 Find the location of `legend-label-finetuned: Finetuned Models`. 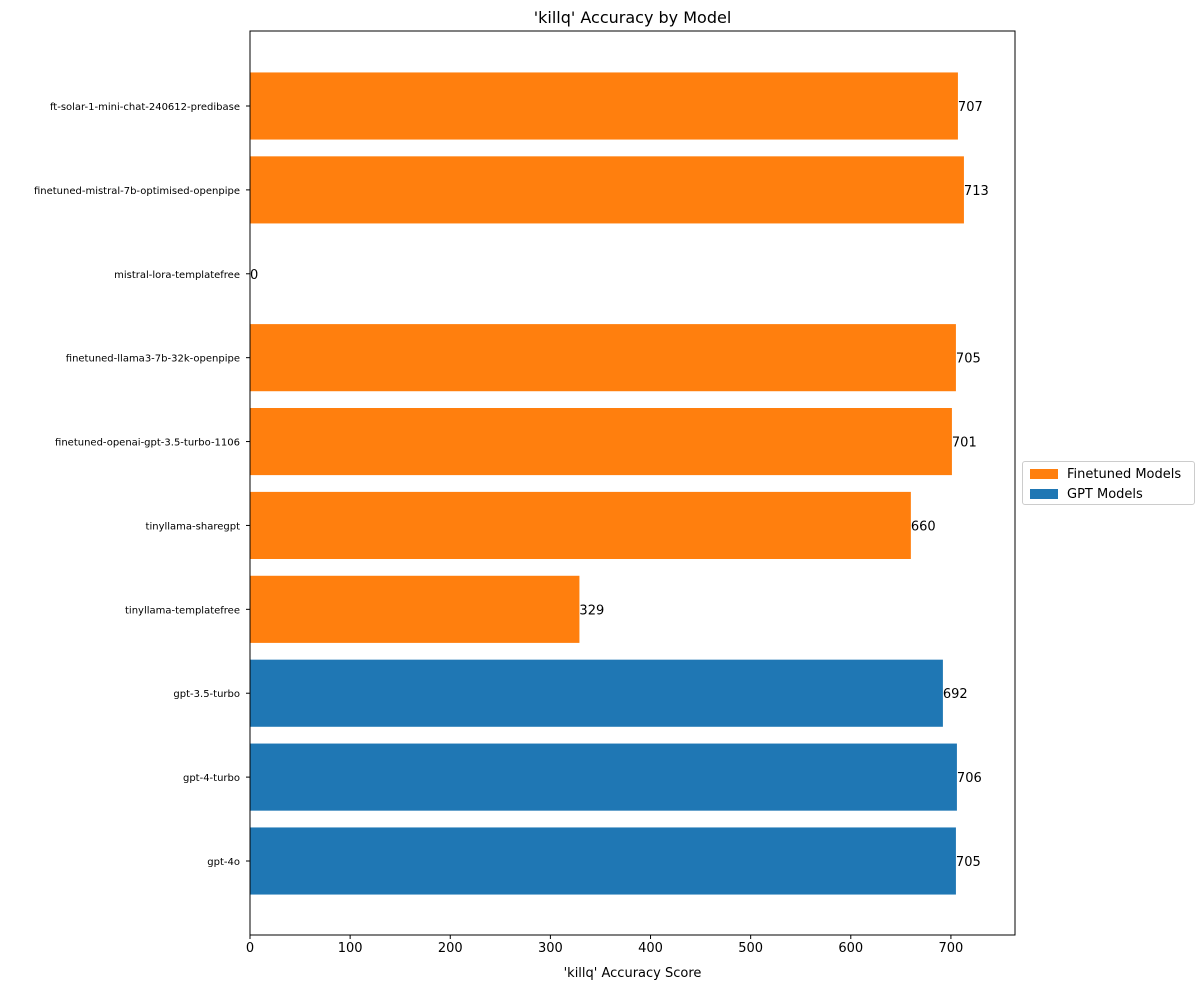

legend-label-finetuned: Finetuned Models is located at coordinates (1124, 474).